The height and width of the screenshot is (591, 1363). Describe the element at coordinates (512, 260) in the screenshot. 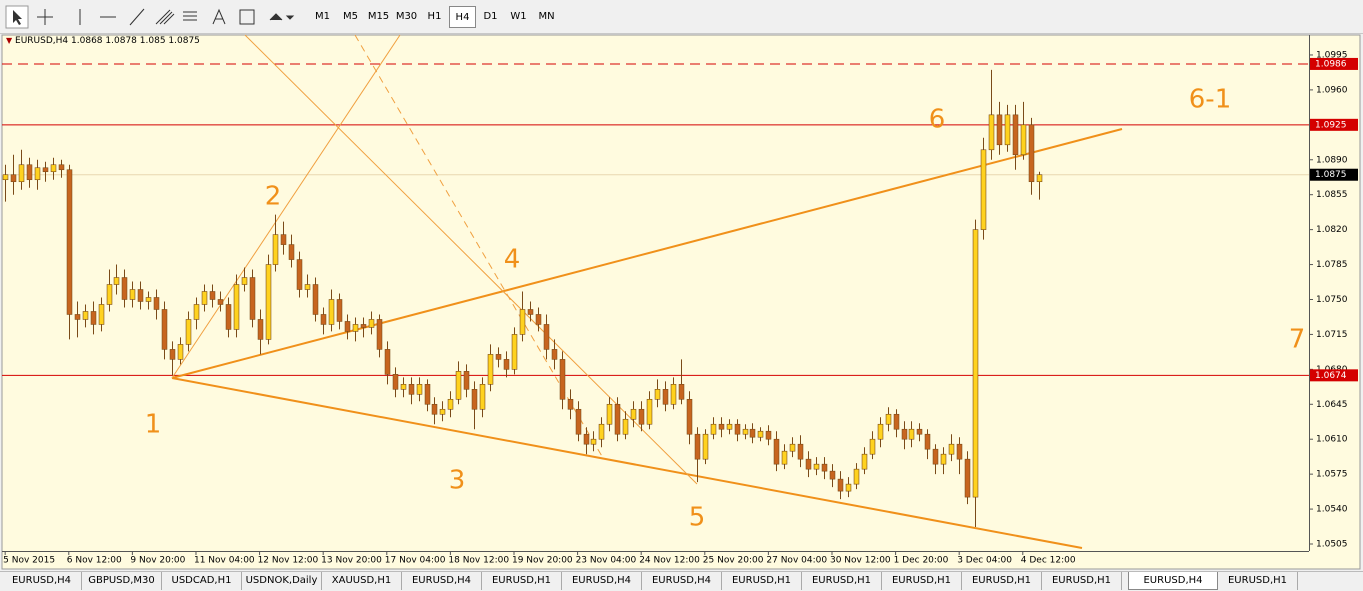

I see `wave-label: 4` at that location.